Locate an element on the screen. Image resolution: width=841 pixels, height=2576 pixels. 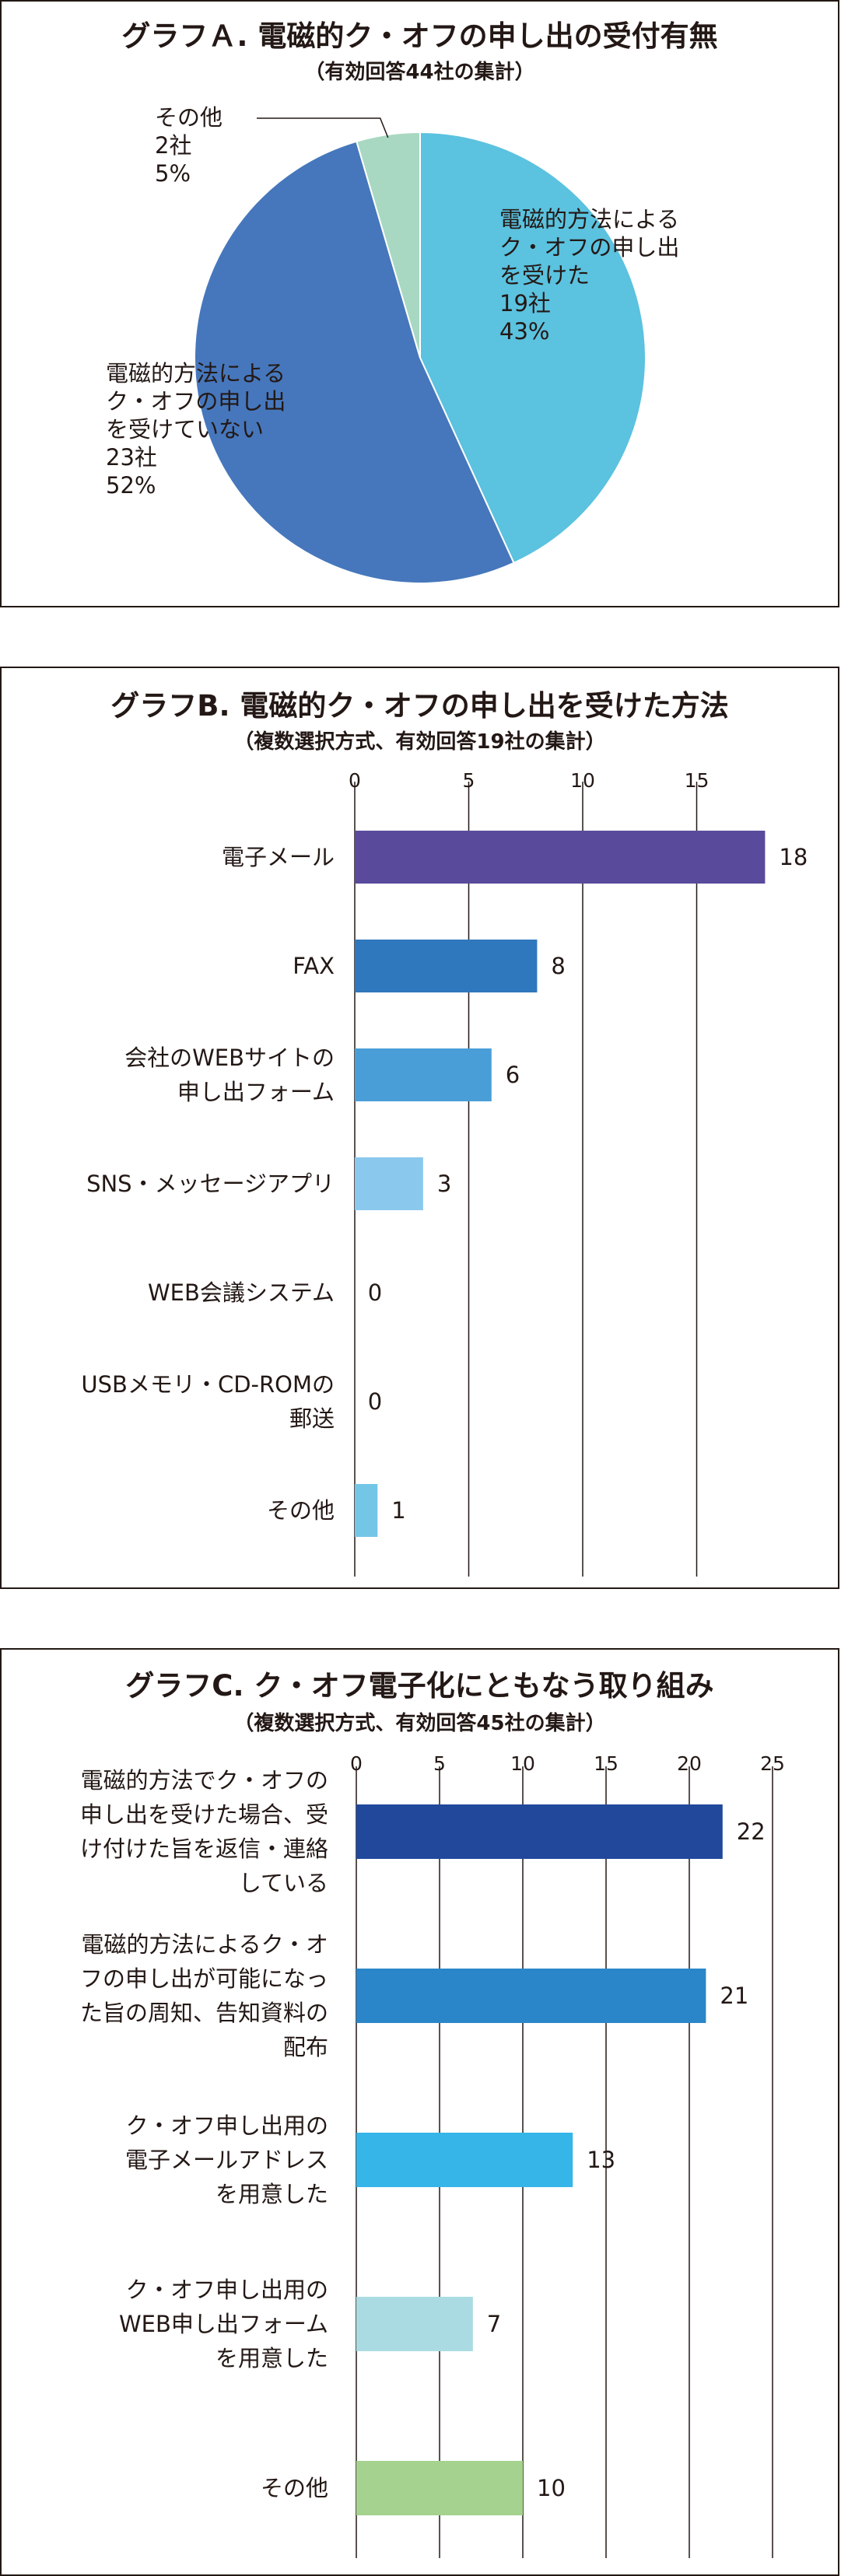
category-label-0-line-0: 電磁的方法でク・オフの is located at coordinates (204, 1780).